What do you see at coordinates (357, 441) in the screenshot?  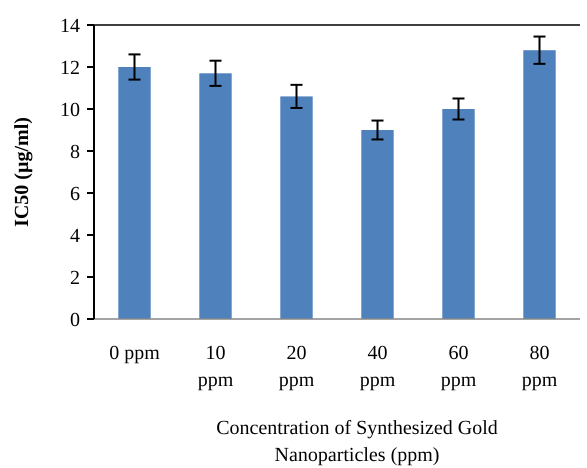 I see `x-axis-title: Concentration of Synthesized Gold Nanoparticles (ppm)` at bounding box center [357, 441].